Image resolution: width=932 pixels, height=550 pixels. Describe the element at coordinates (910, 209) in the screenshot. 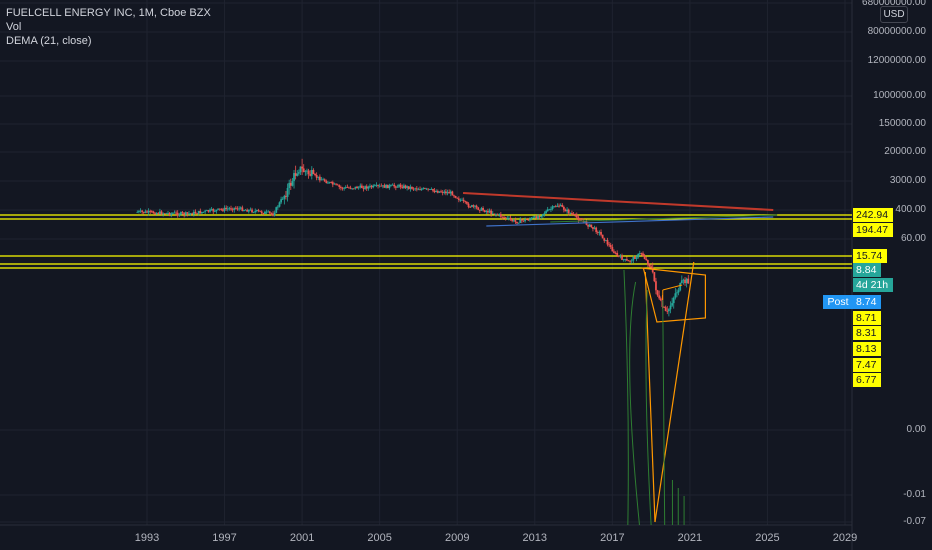

I see `price-axis-label: 400.00` at that location.